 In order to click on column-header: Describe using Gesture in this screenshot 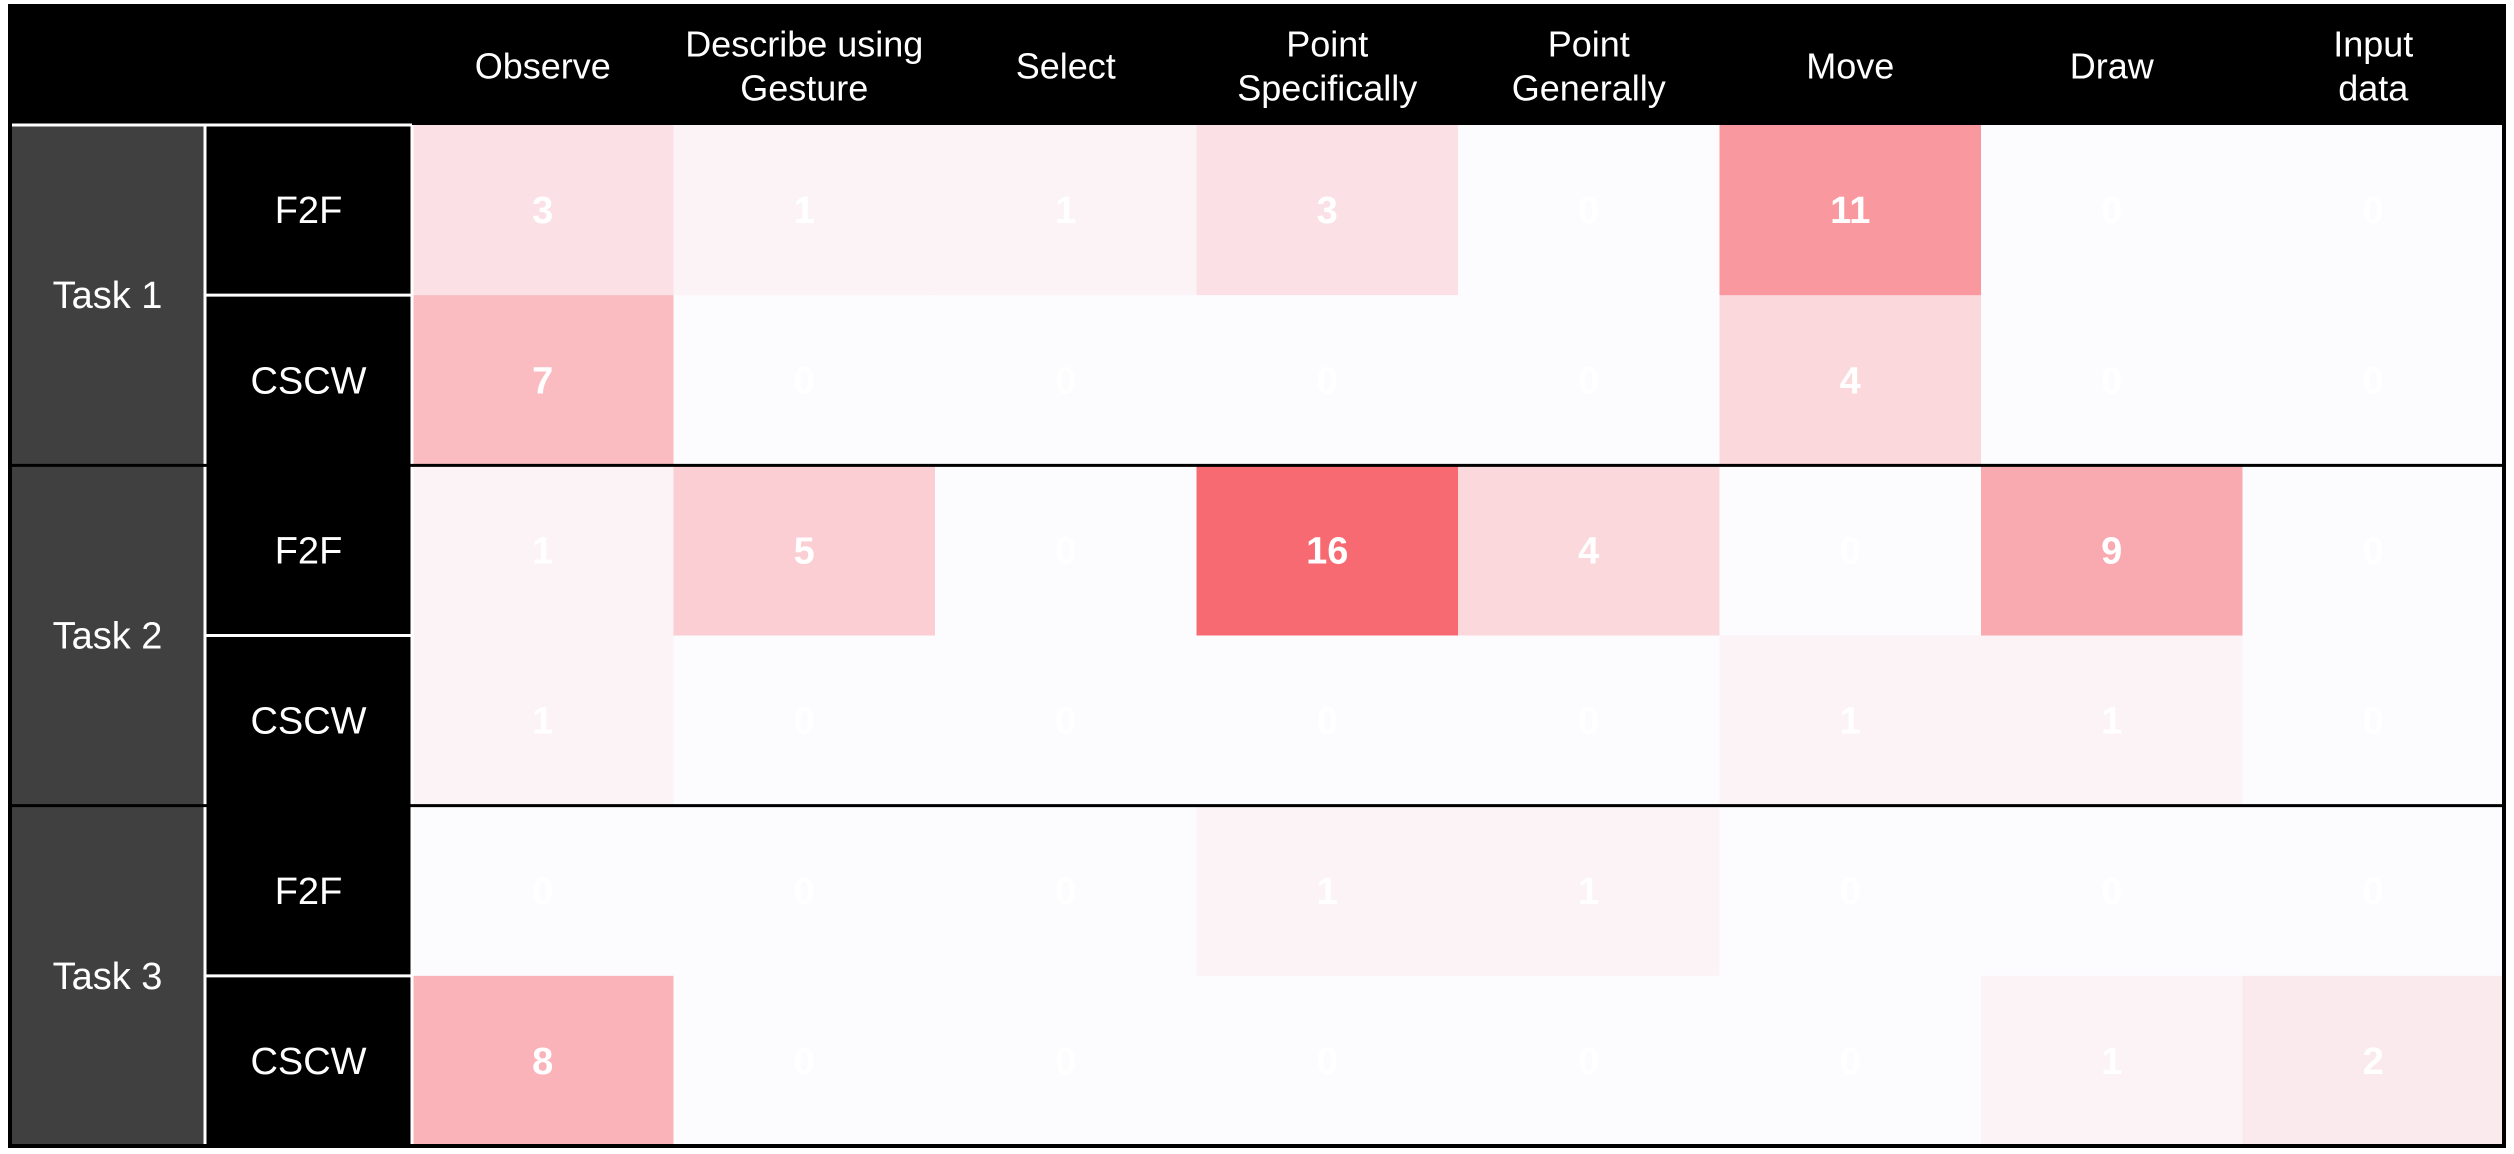, I will do `click(804, 66)`.